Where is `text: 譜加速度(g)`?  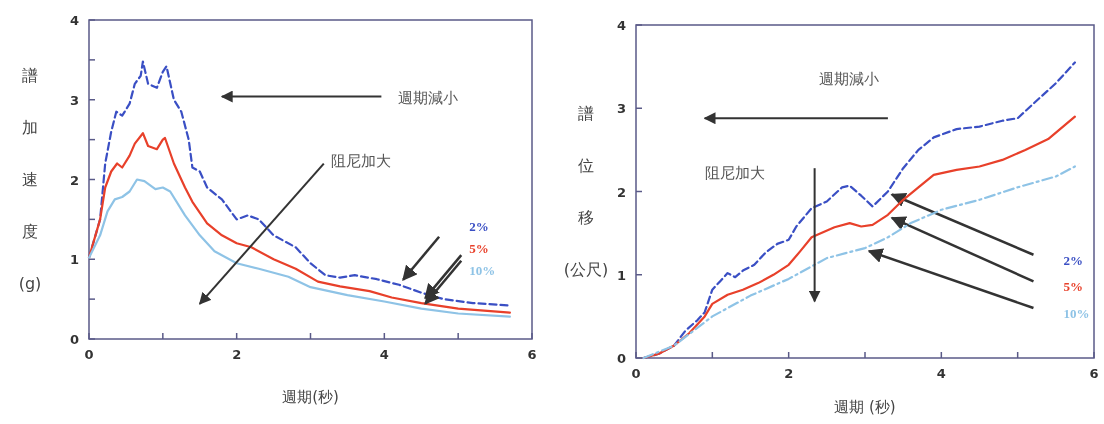
text: 譜加速度(g) is located at coordinates (30, 179).